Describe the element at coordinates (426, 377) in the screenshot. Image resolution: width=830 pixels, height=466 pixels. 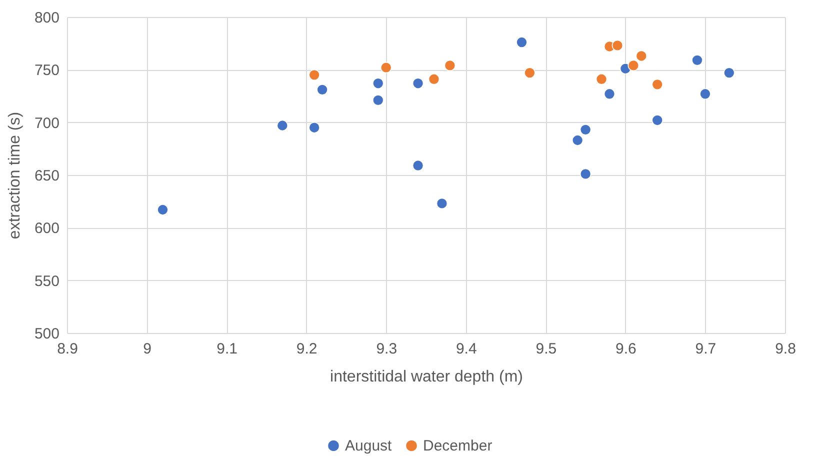
I see `x-axis-title: interstitidal water depth (m)` at that location.